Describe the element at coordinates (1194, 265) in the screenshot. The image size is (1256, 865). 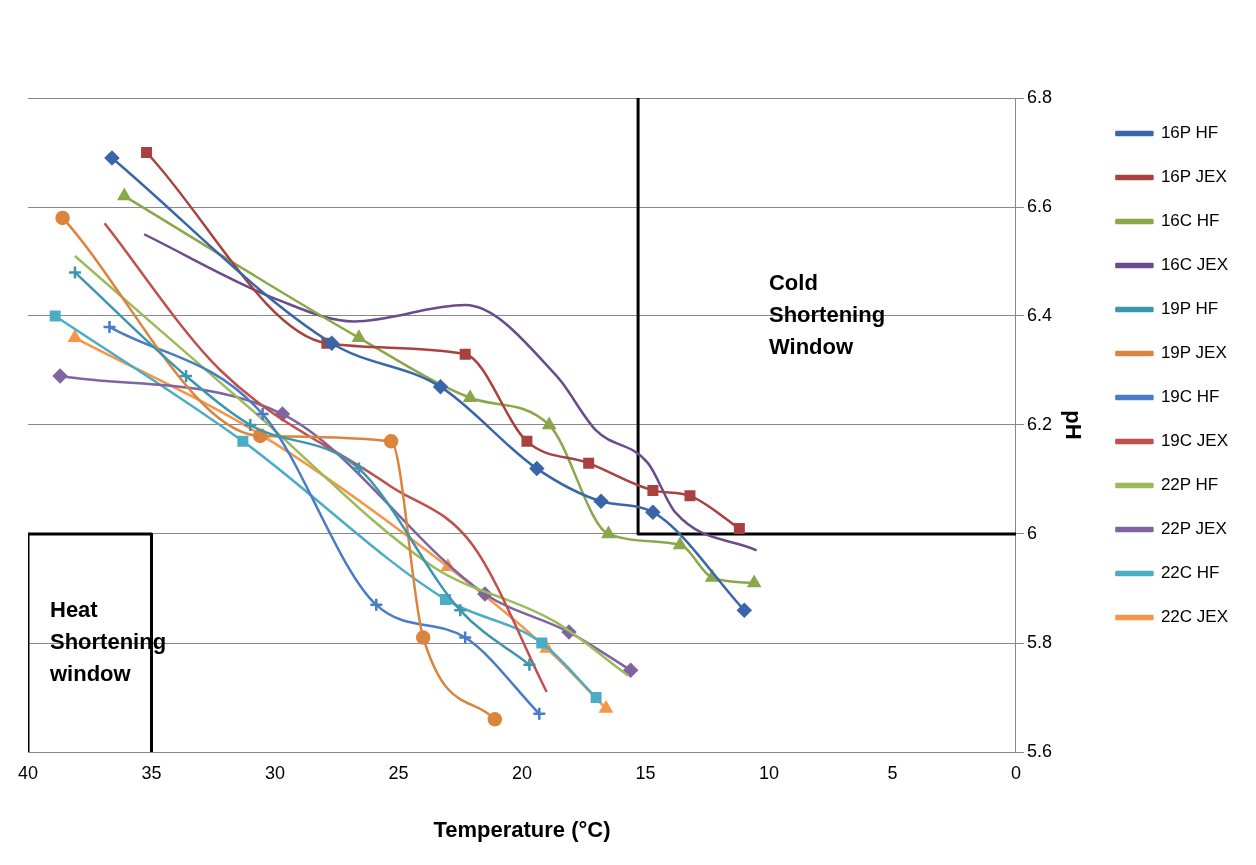
I see `legend-label: 16C JEX` at that location.